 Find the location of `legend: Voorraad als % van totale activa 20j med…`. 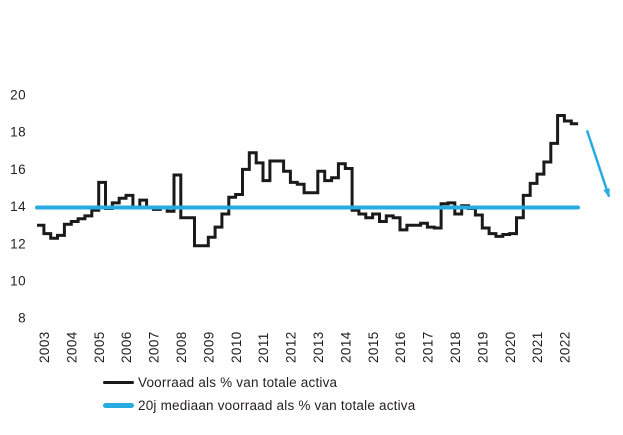

legend: Voorraad als % van totale activa 20j med… is located at coordinates (259, 394).